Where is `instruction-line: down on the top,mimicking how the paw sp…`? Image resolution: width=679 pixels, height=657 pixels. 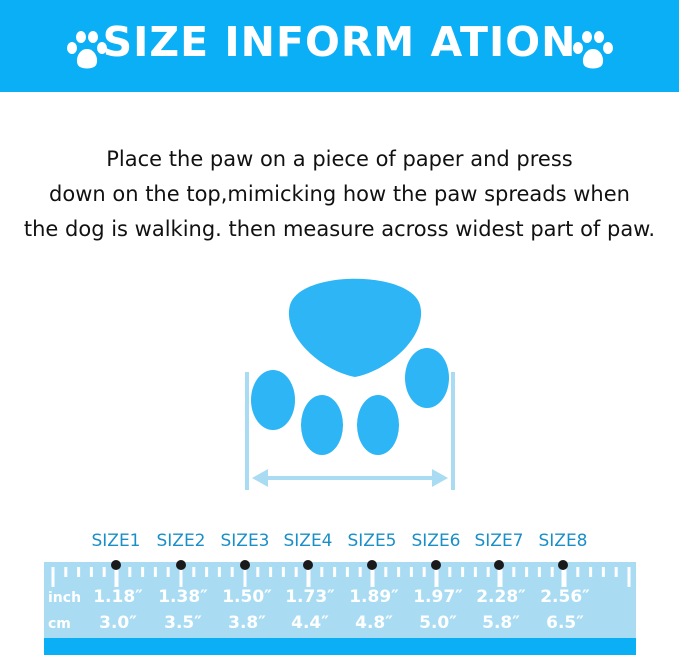 instruction-line: down on the top,mimicking how the paw sp… is located at coordinates (339, 194).